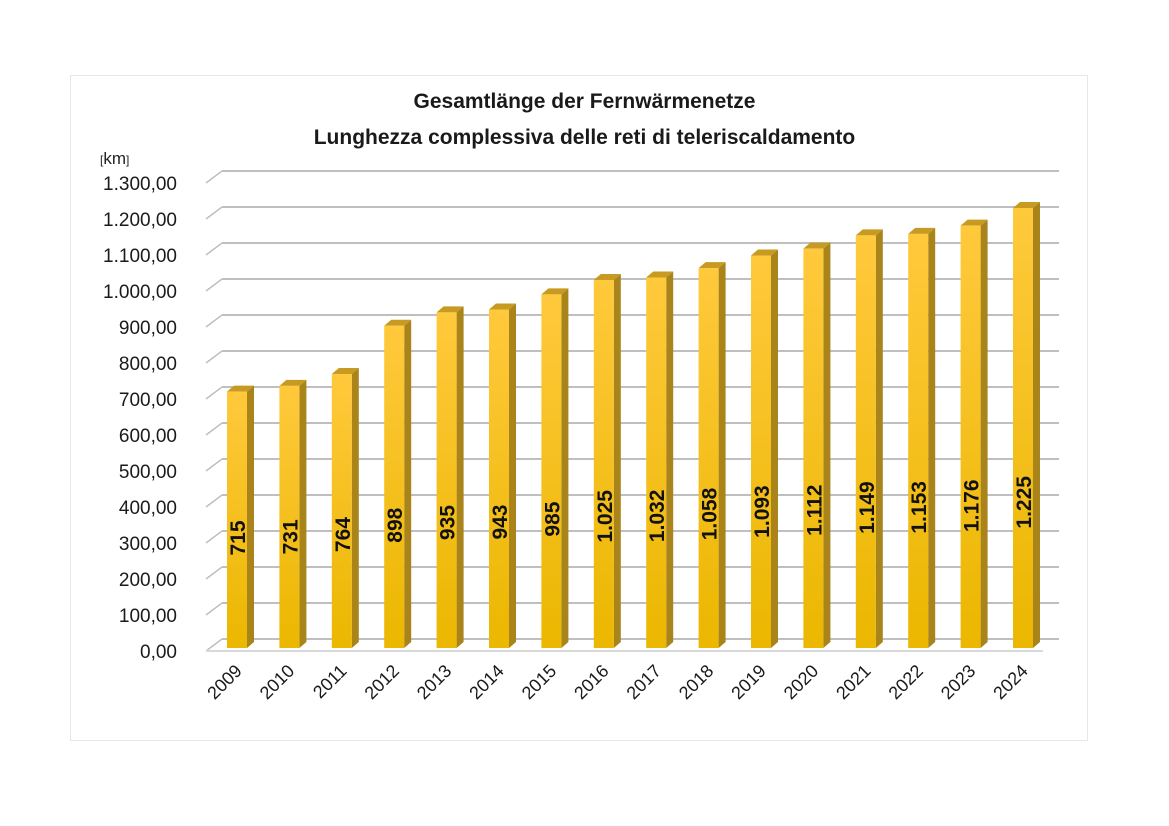 The height and width of the screenshot is (826, 1169). Describe the element at coordinates (591, 682) in the screenshot. I see `x-tick-label: 2016` at that location.